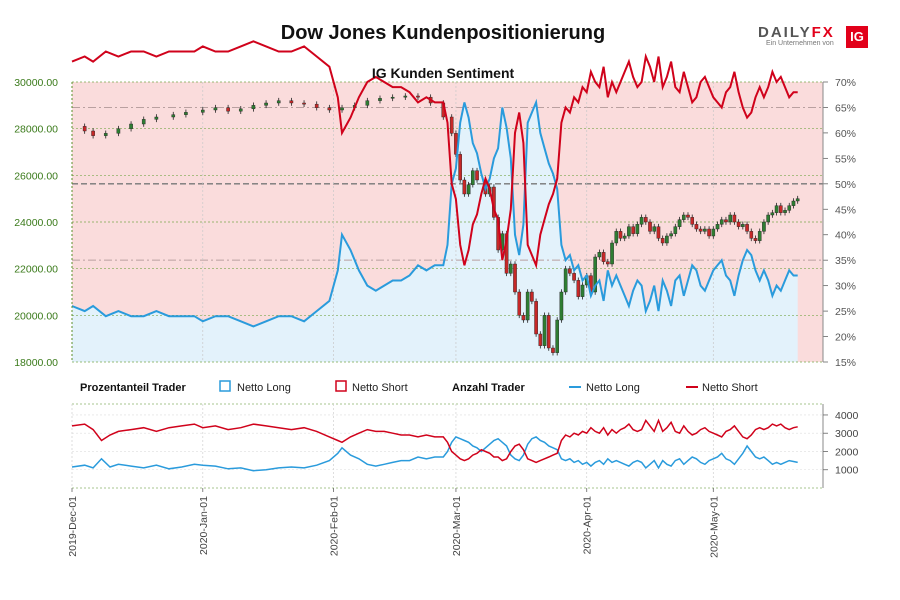 The height and width of the screenshot is (600, 900). I want to click on legend-item-label: Netto Long, so click(613, 388).